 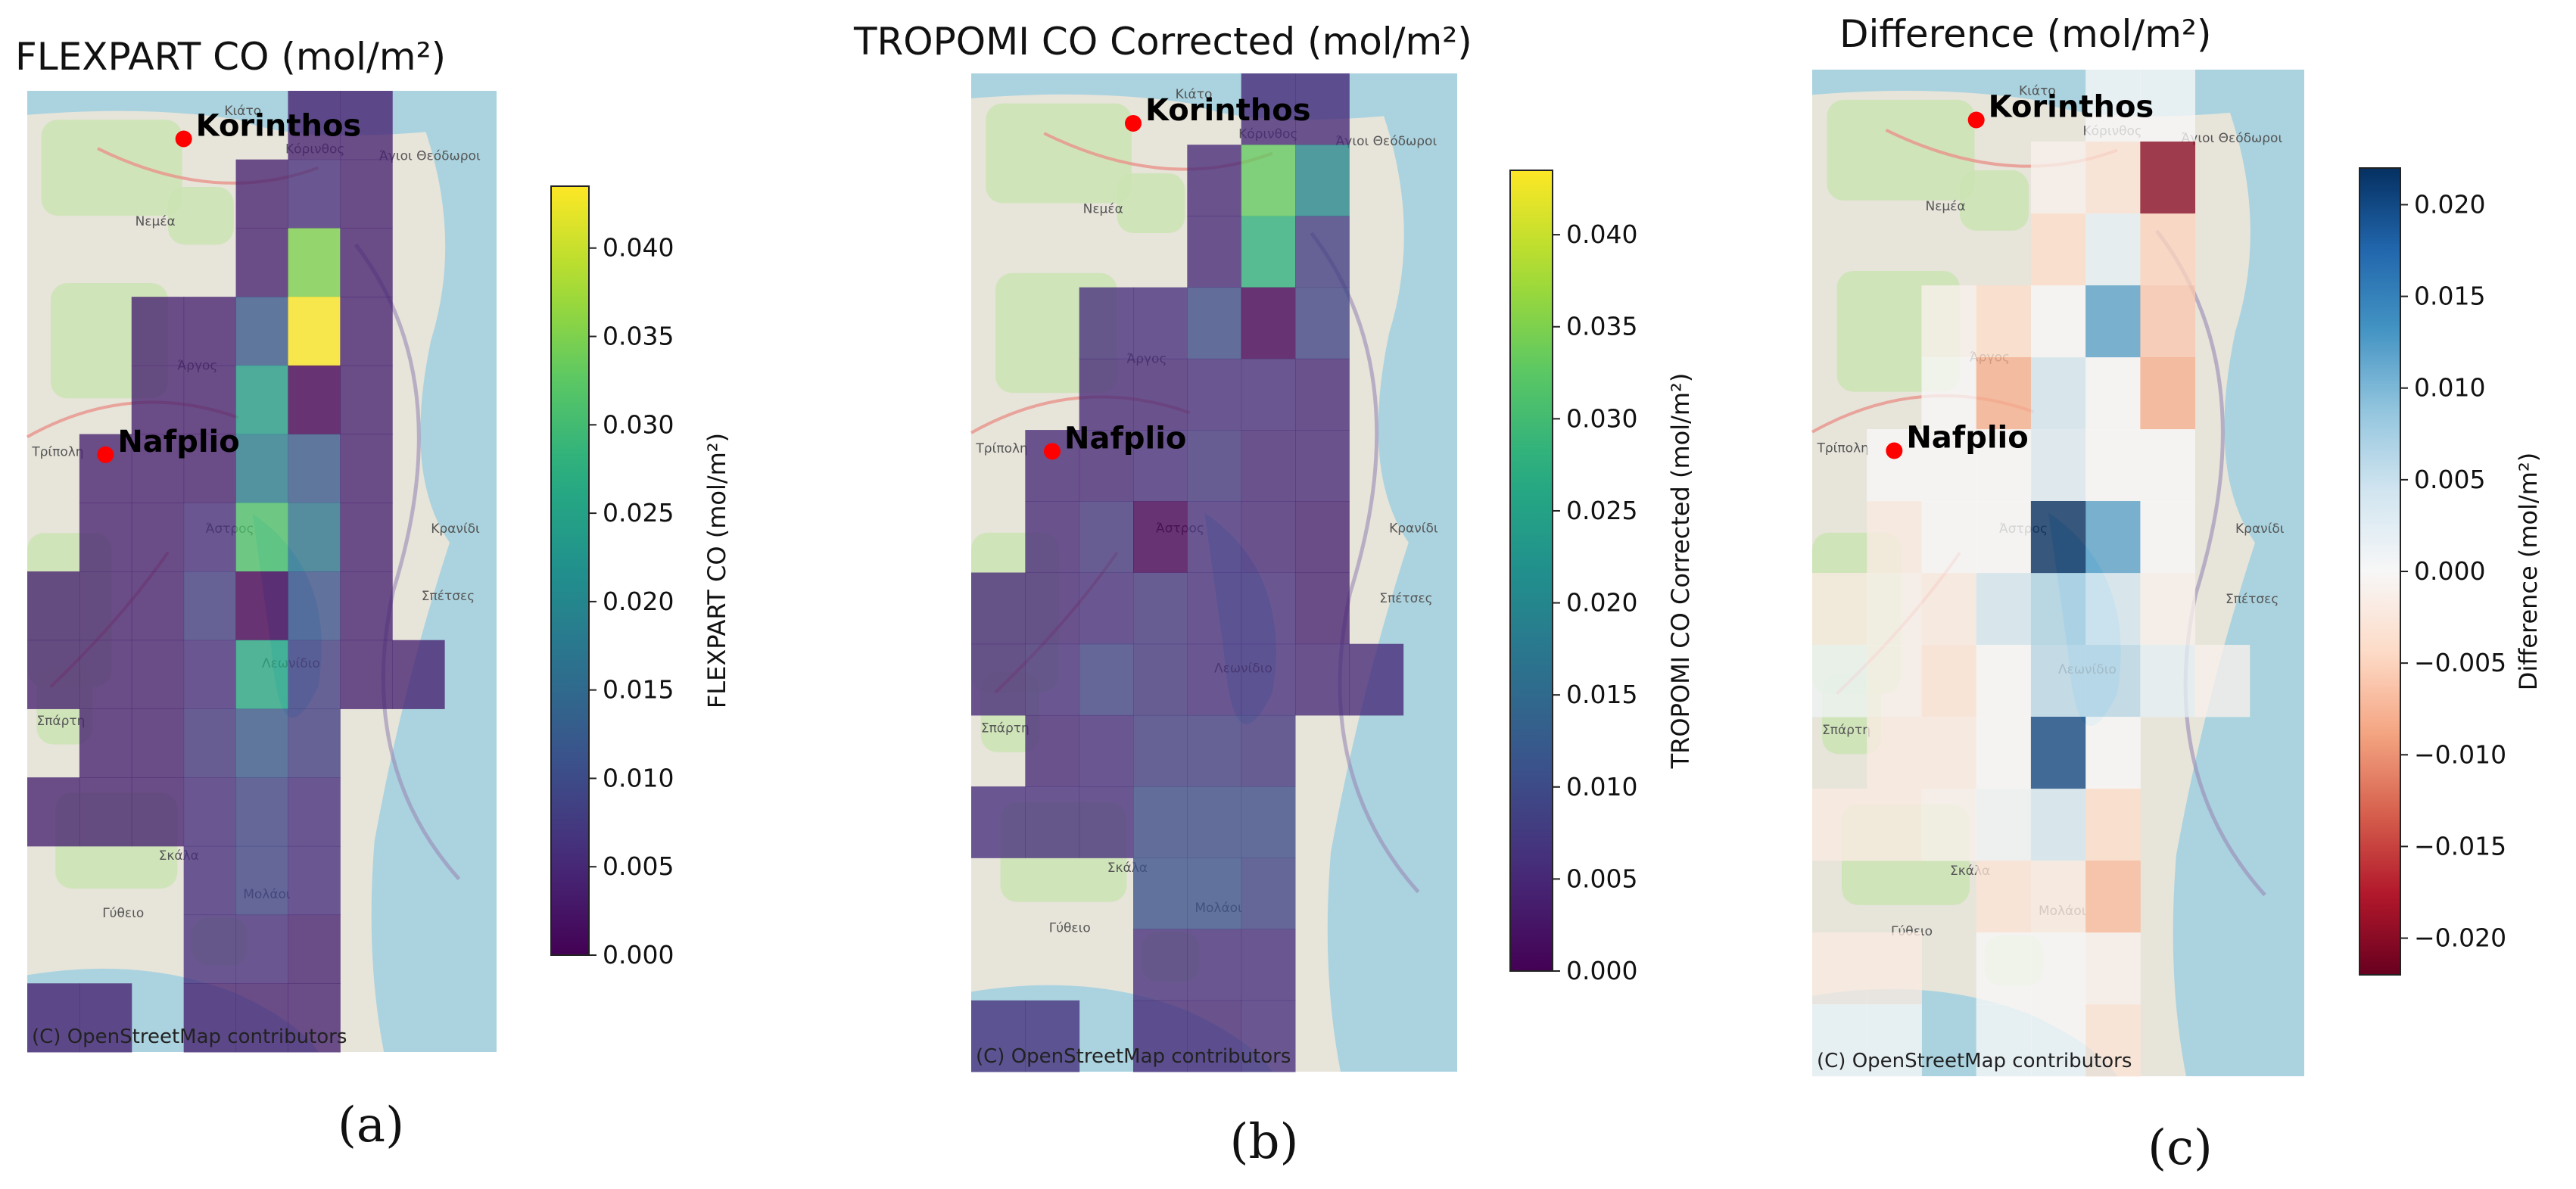 I want to click on map-town-label: Νεμέα, so click(x=1946, y=206).